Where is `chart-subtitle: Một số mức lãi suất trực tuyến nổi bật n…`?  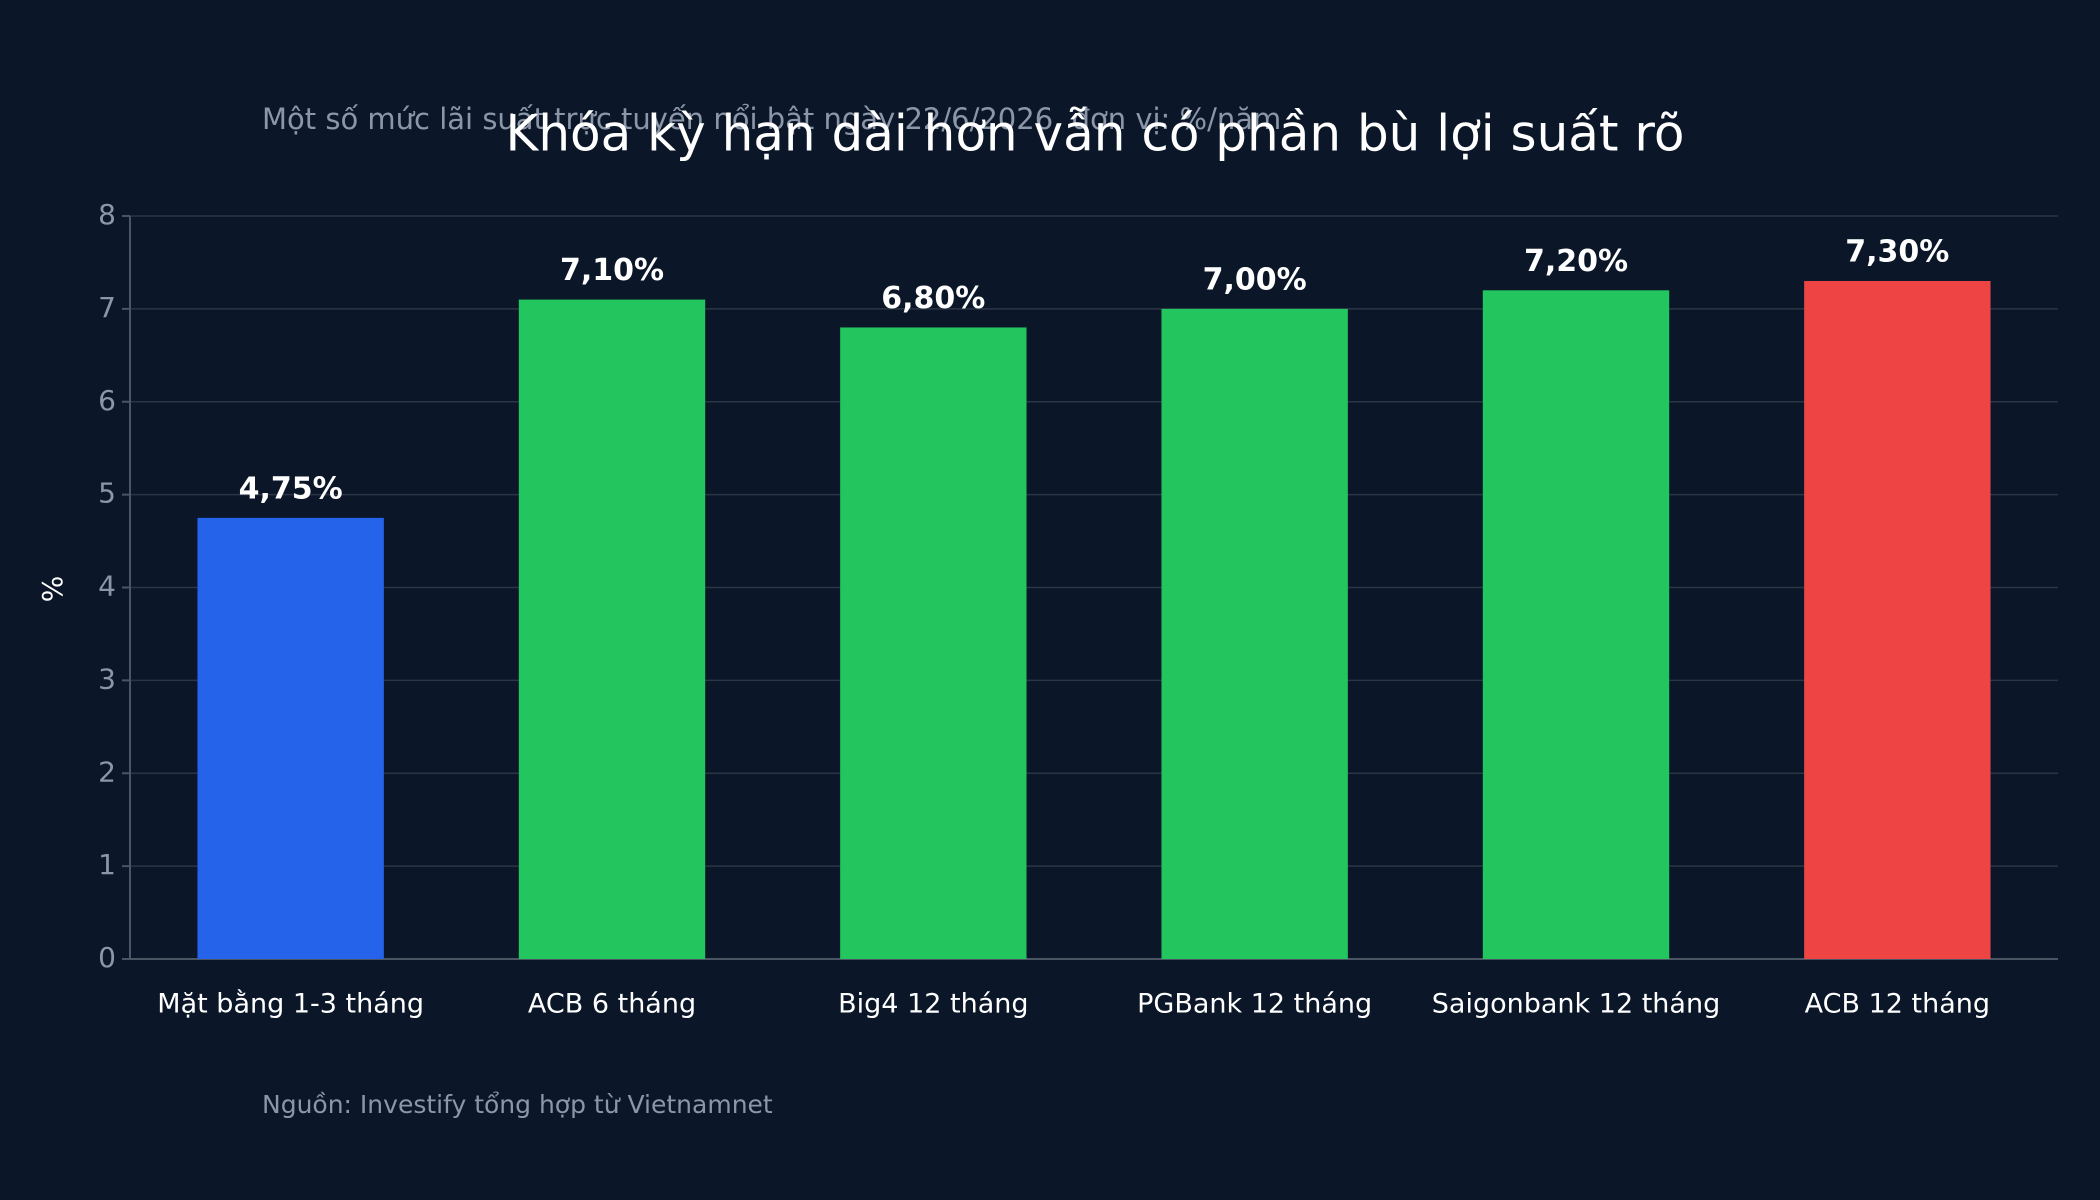
chart-subtitle: Một số mức lãi suất trực tuyến nổi bật n… is located at coordinates (771, 119).